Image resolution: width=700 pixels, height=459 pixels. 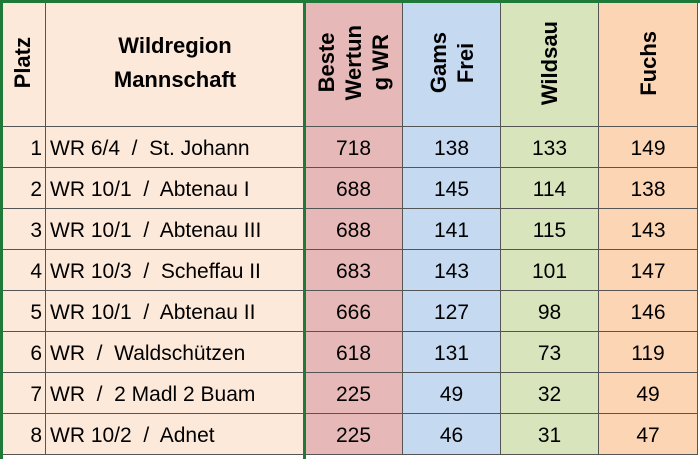 I want to click on header-line: g WR, so click(x=380, y=63).